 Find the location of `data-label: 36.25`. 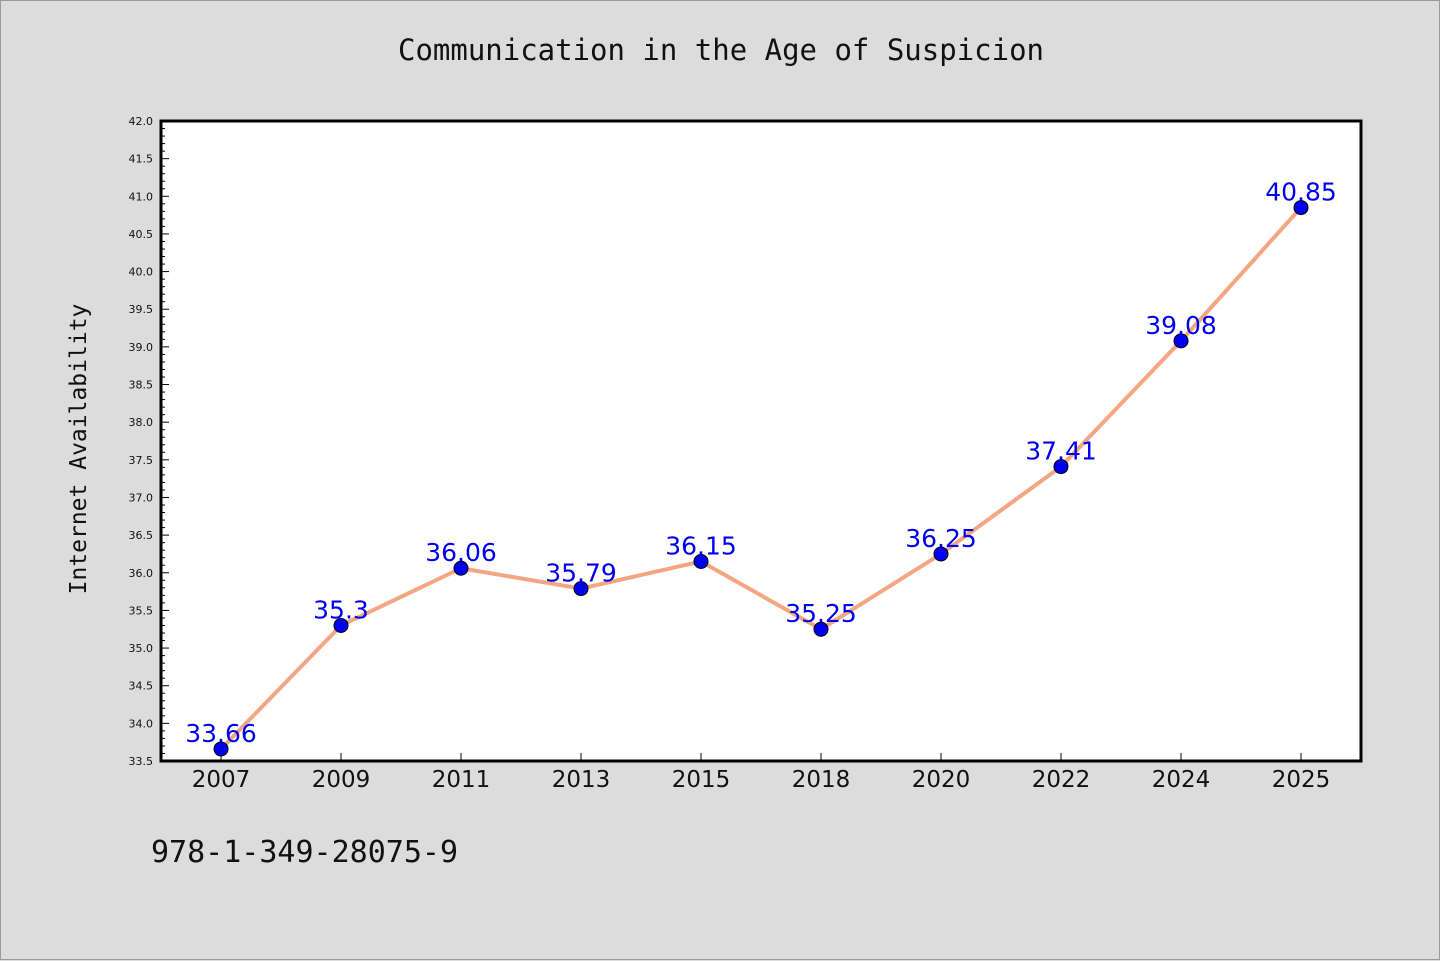

data-label: 36.25 is located at coordinates (941, 538).